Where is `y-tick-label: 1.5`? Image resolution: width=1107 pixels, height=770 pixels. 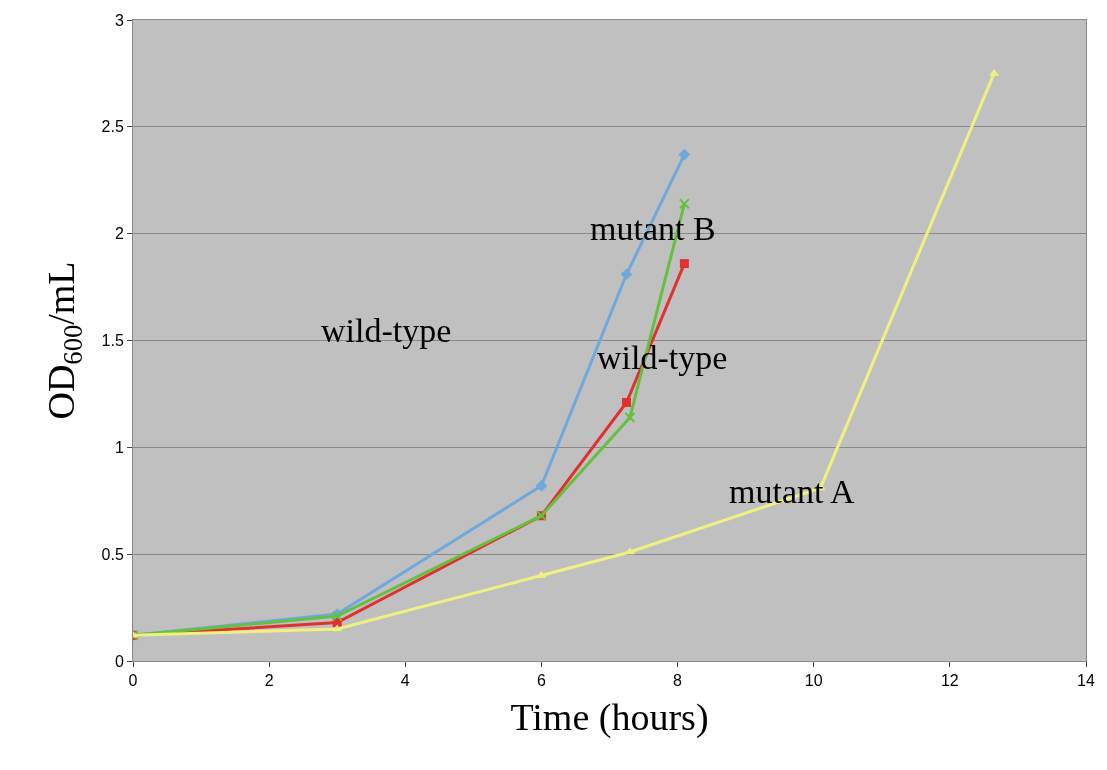
y-tick-label: 1.5 is located at coordinates (112, 341).